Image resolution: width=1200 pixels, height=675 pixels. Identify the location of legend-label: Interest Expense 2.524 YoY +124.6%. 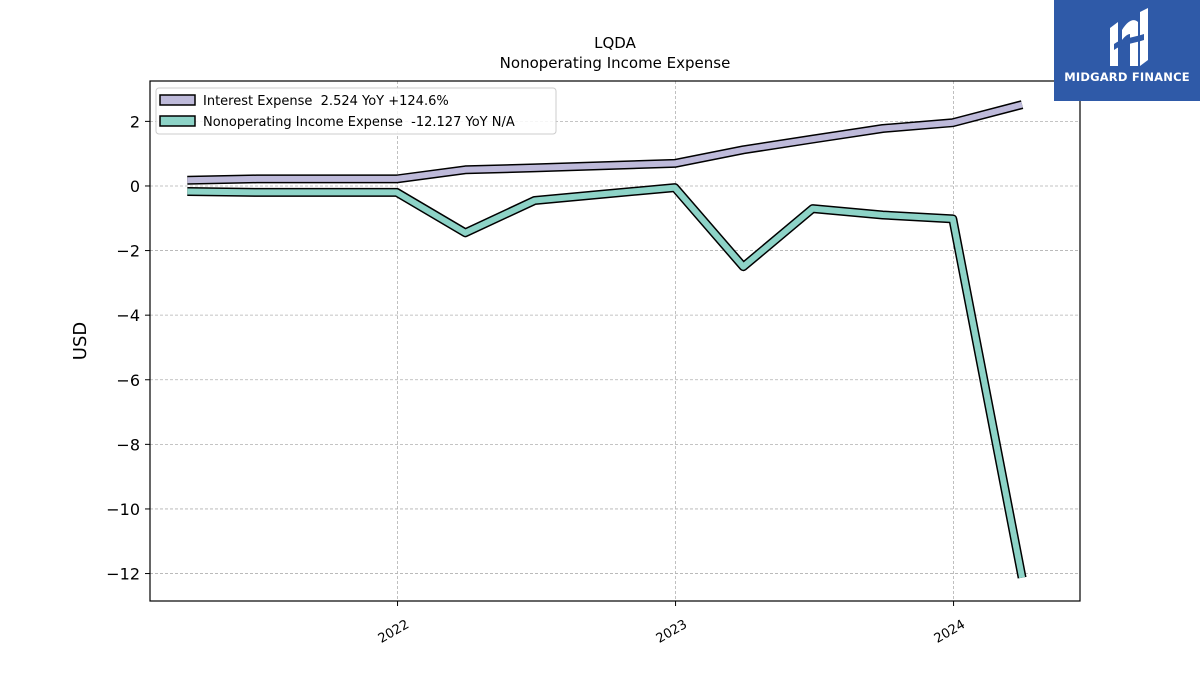
(326, 101).